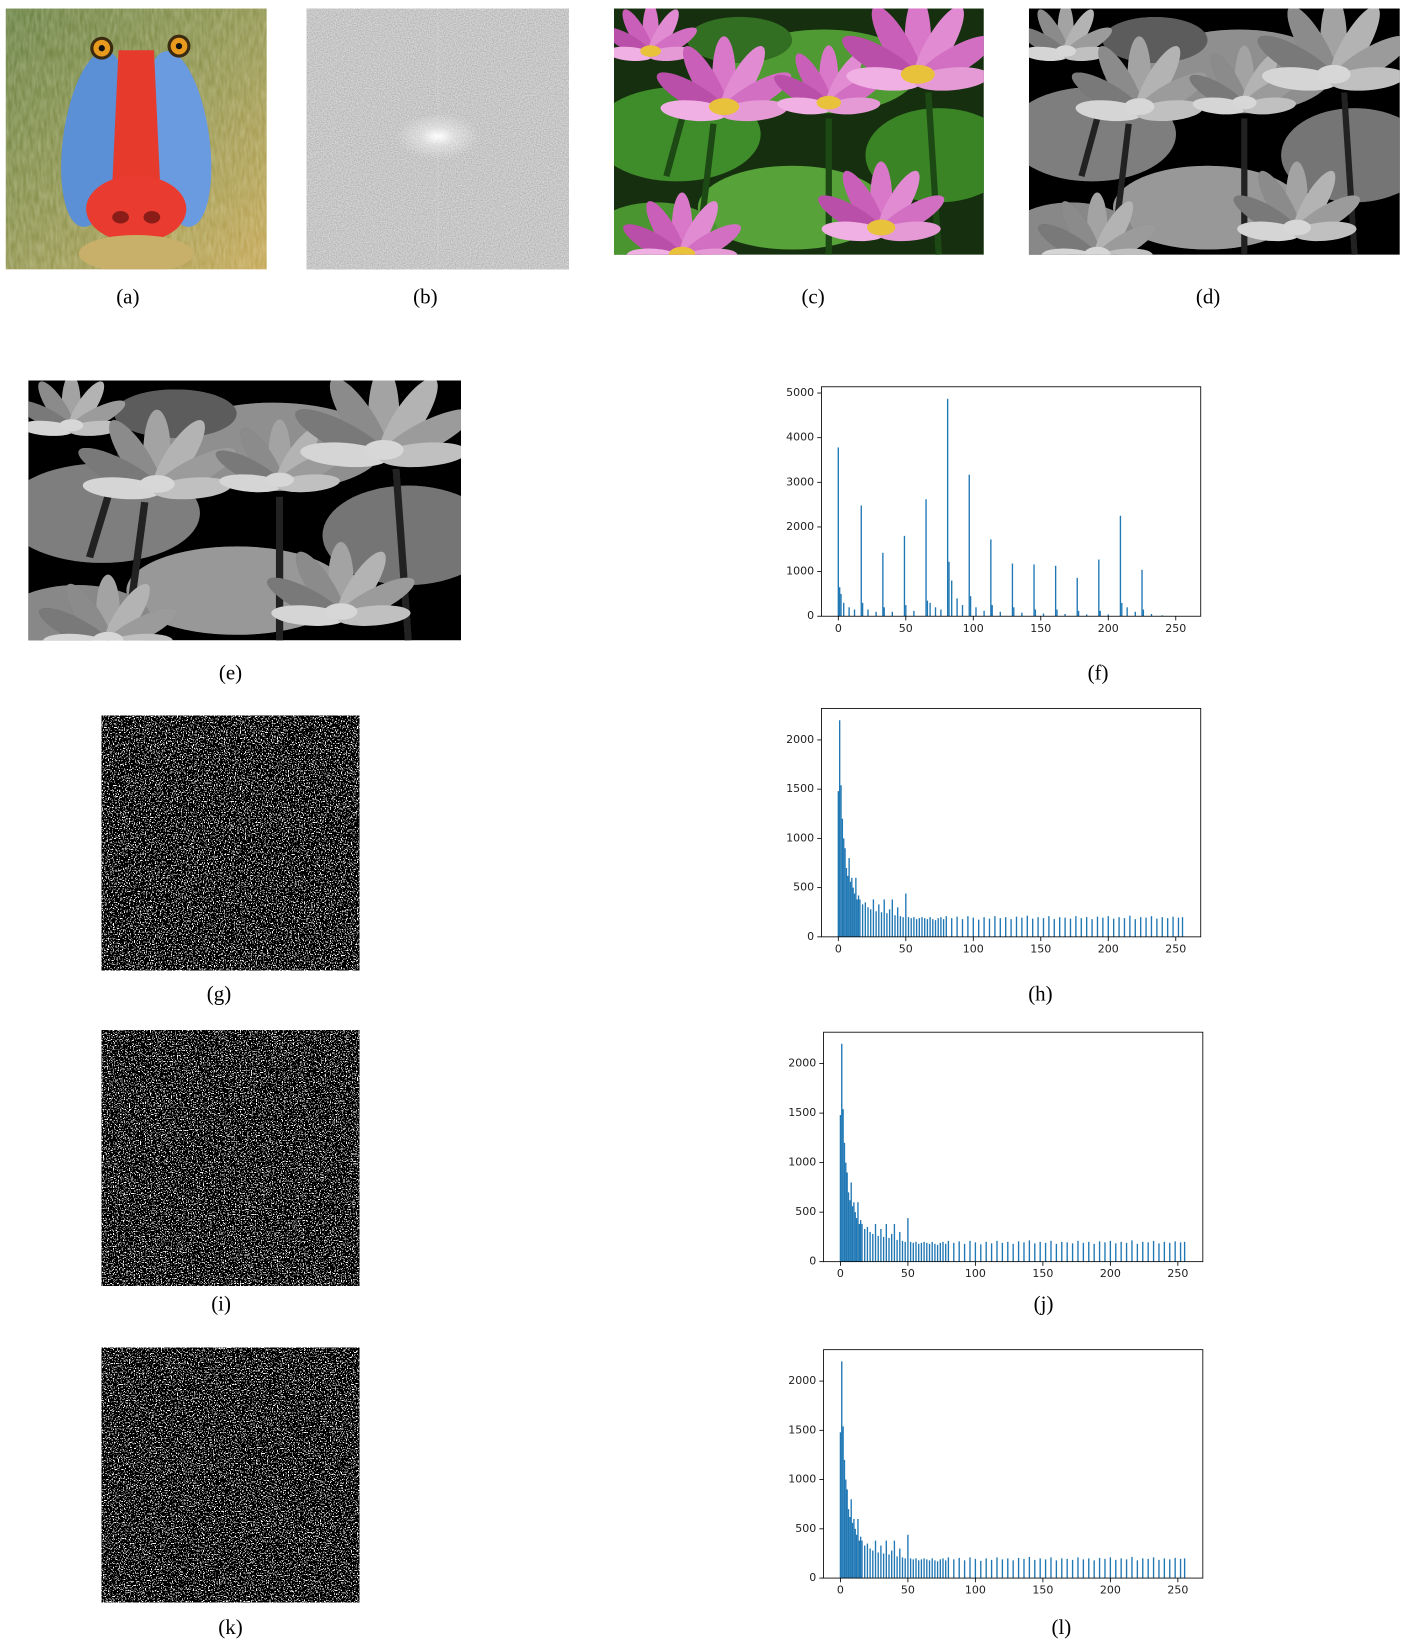  Describe the element at coordinates (230, 673) in the screenshot. I see `caption: (e)` at that location.